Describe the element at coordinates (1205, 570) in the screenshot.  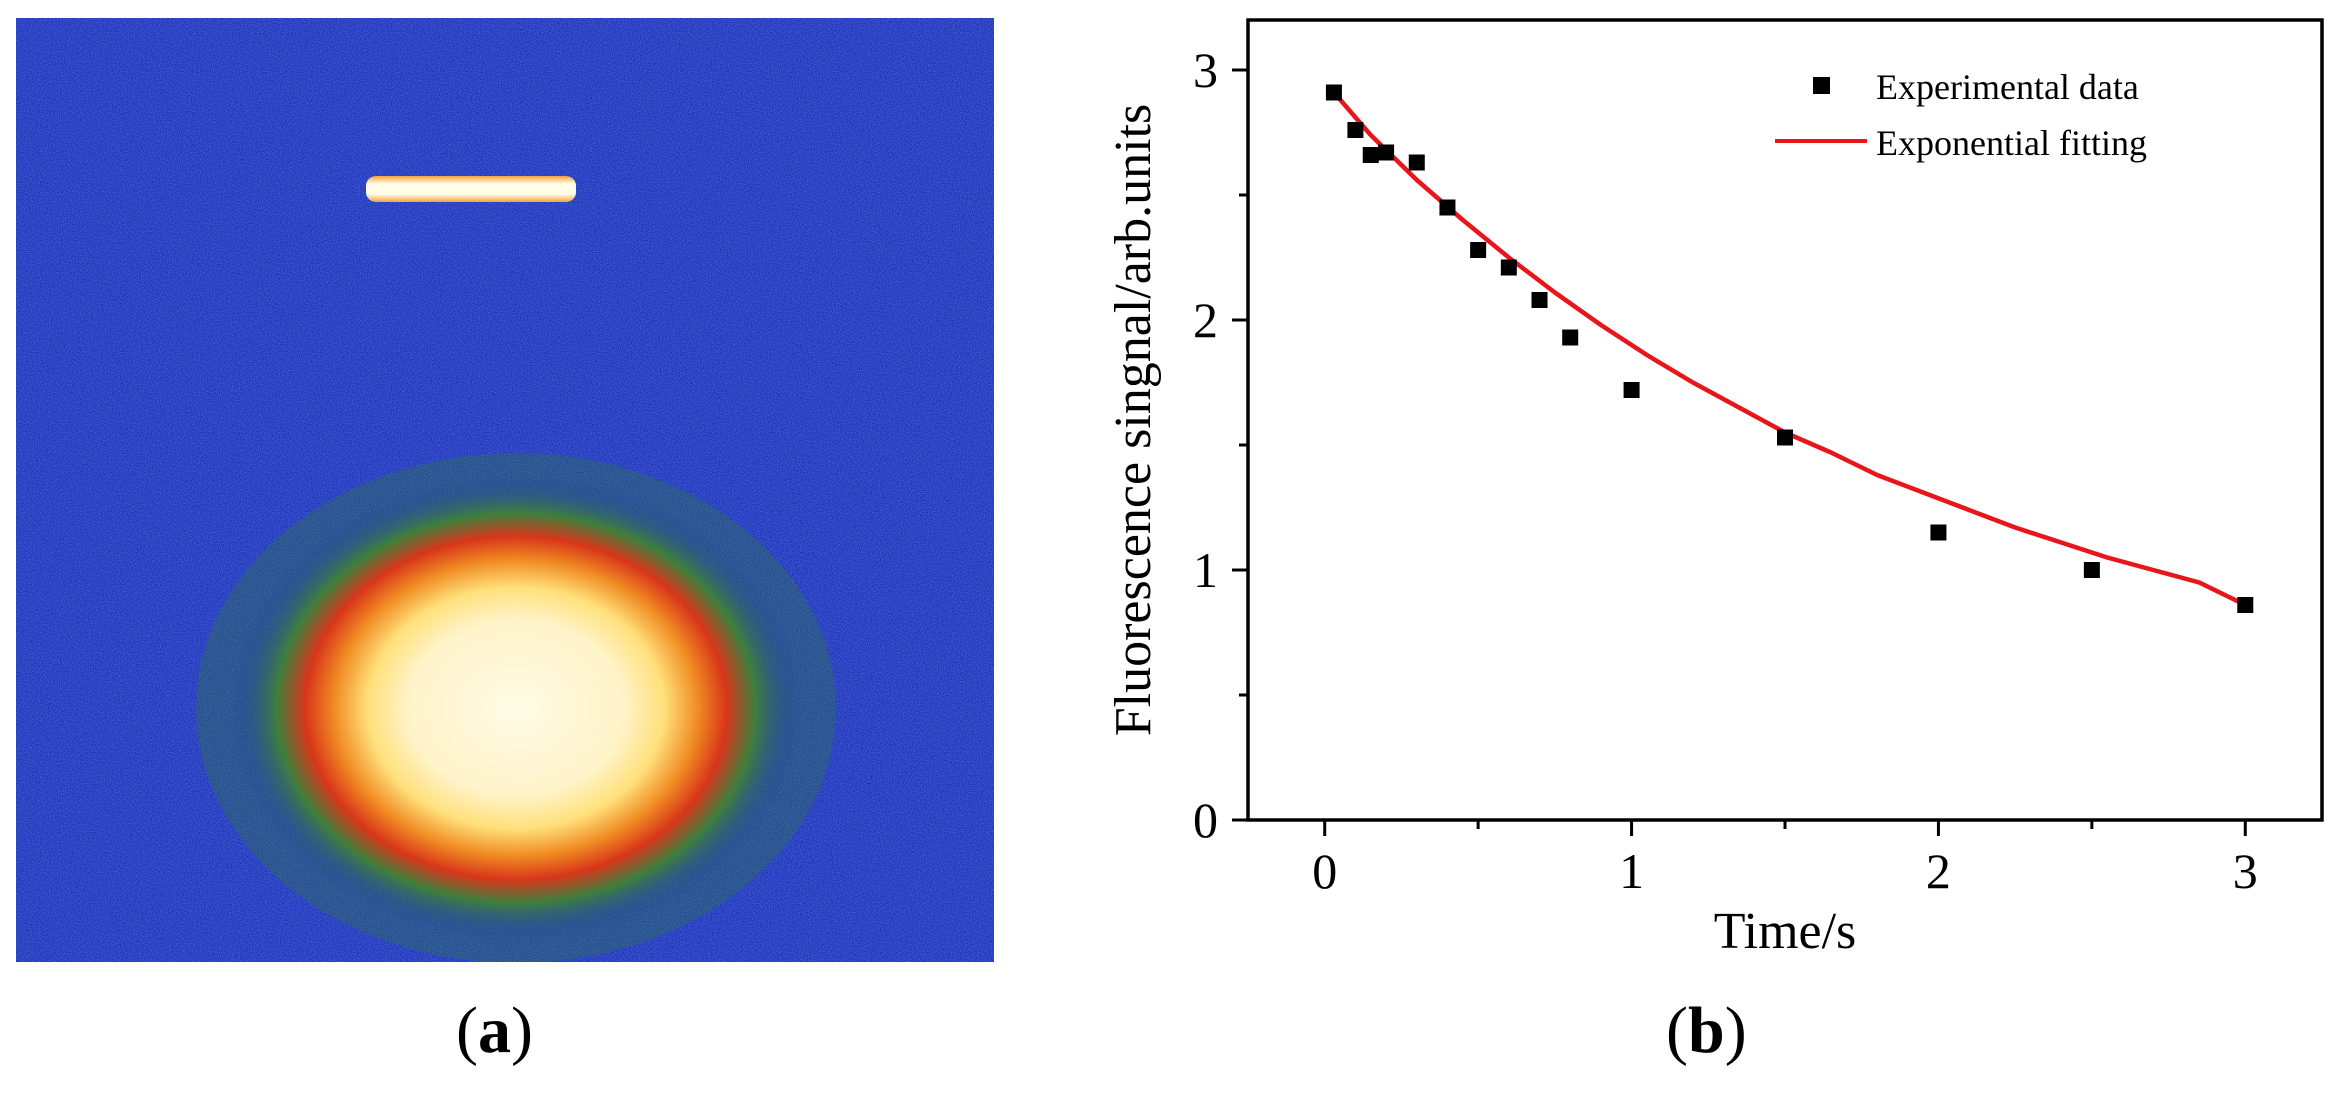
I see `y-tick-label: 1` at that location.